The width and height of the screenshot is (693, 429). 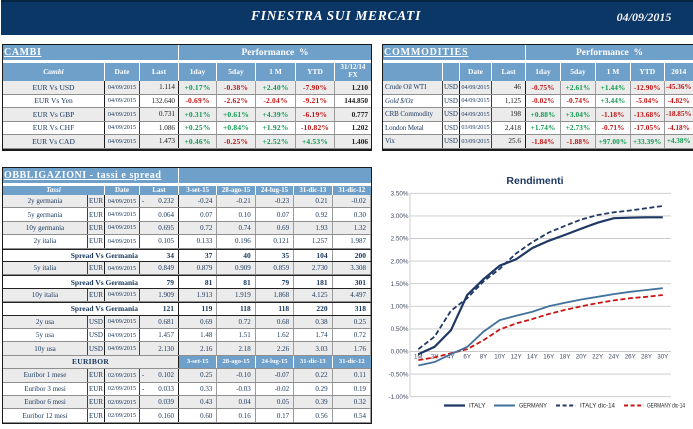 I want to click on svg-text: Rendimenti, so click(x=534, y=181).